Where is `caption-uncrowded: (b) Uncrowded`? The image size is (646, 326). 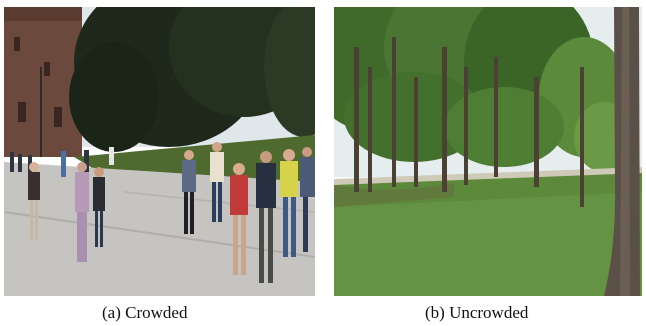 caption-uncrowded: (b) Uncrowded is located at coordinates (477, 312).